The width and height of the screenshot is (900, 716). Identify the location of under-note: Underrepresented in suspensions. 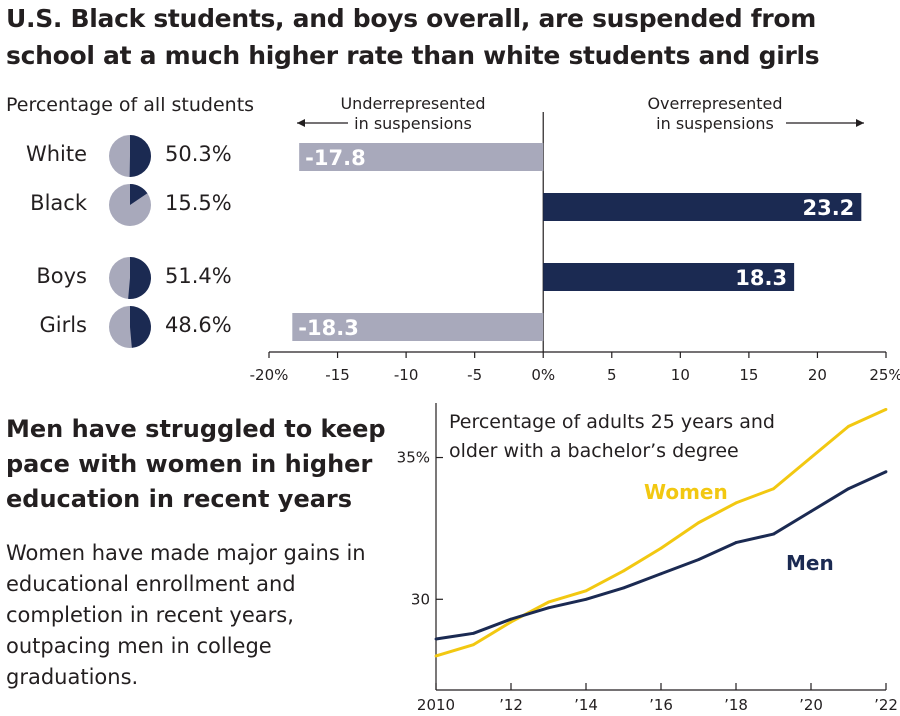
(413, 113).